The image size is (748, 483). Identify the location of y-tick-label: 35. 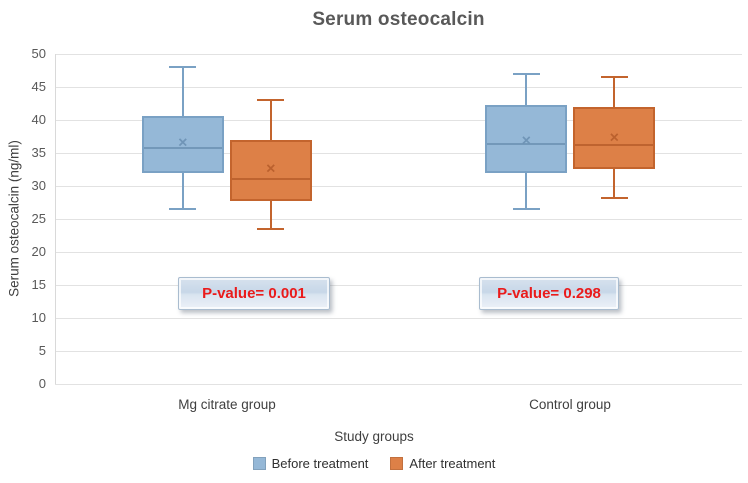
(38, 152).